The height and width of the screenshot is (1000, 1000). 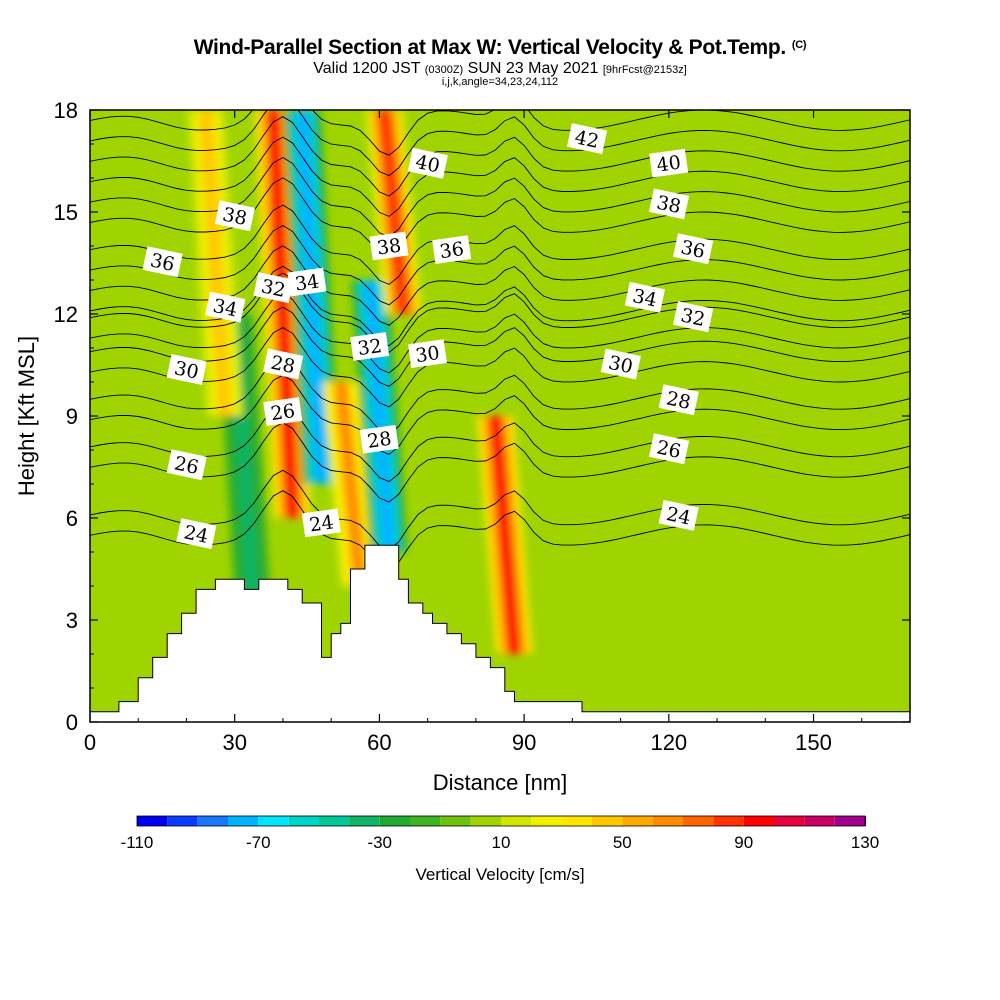 I want to click on y-tick-label: 3, so click(x=72, y=620).